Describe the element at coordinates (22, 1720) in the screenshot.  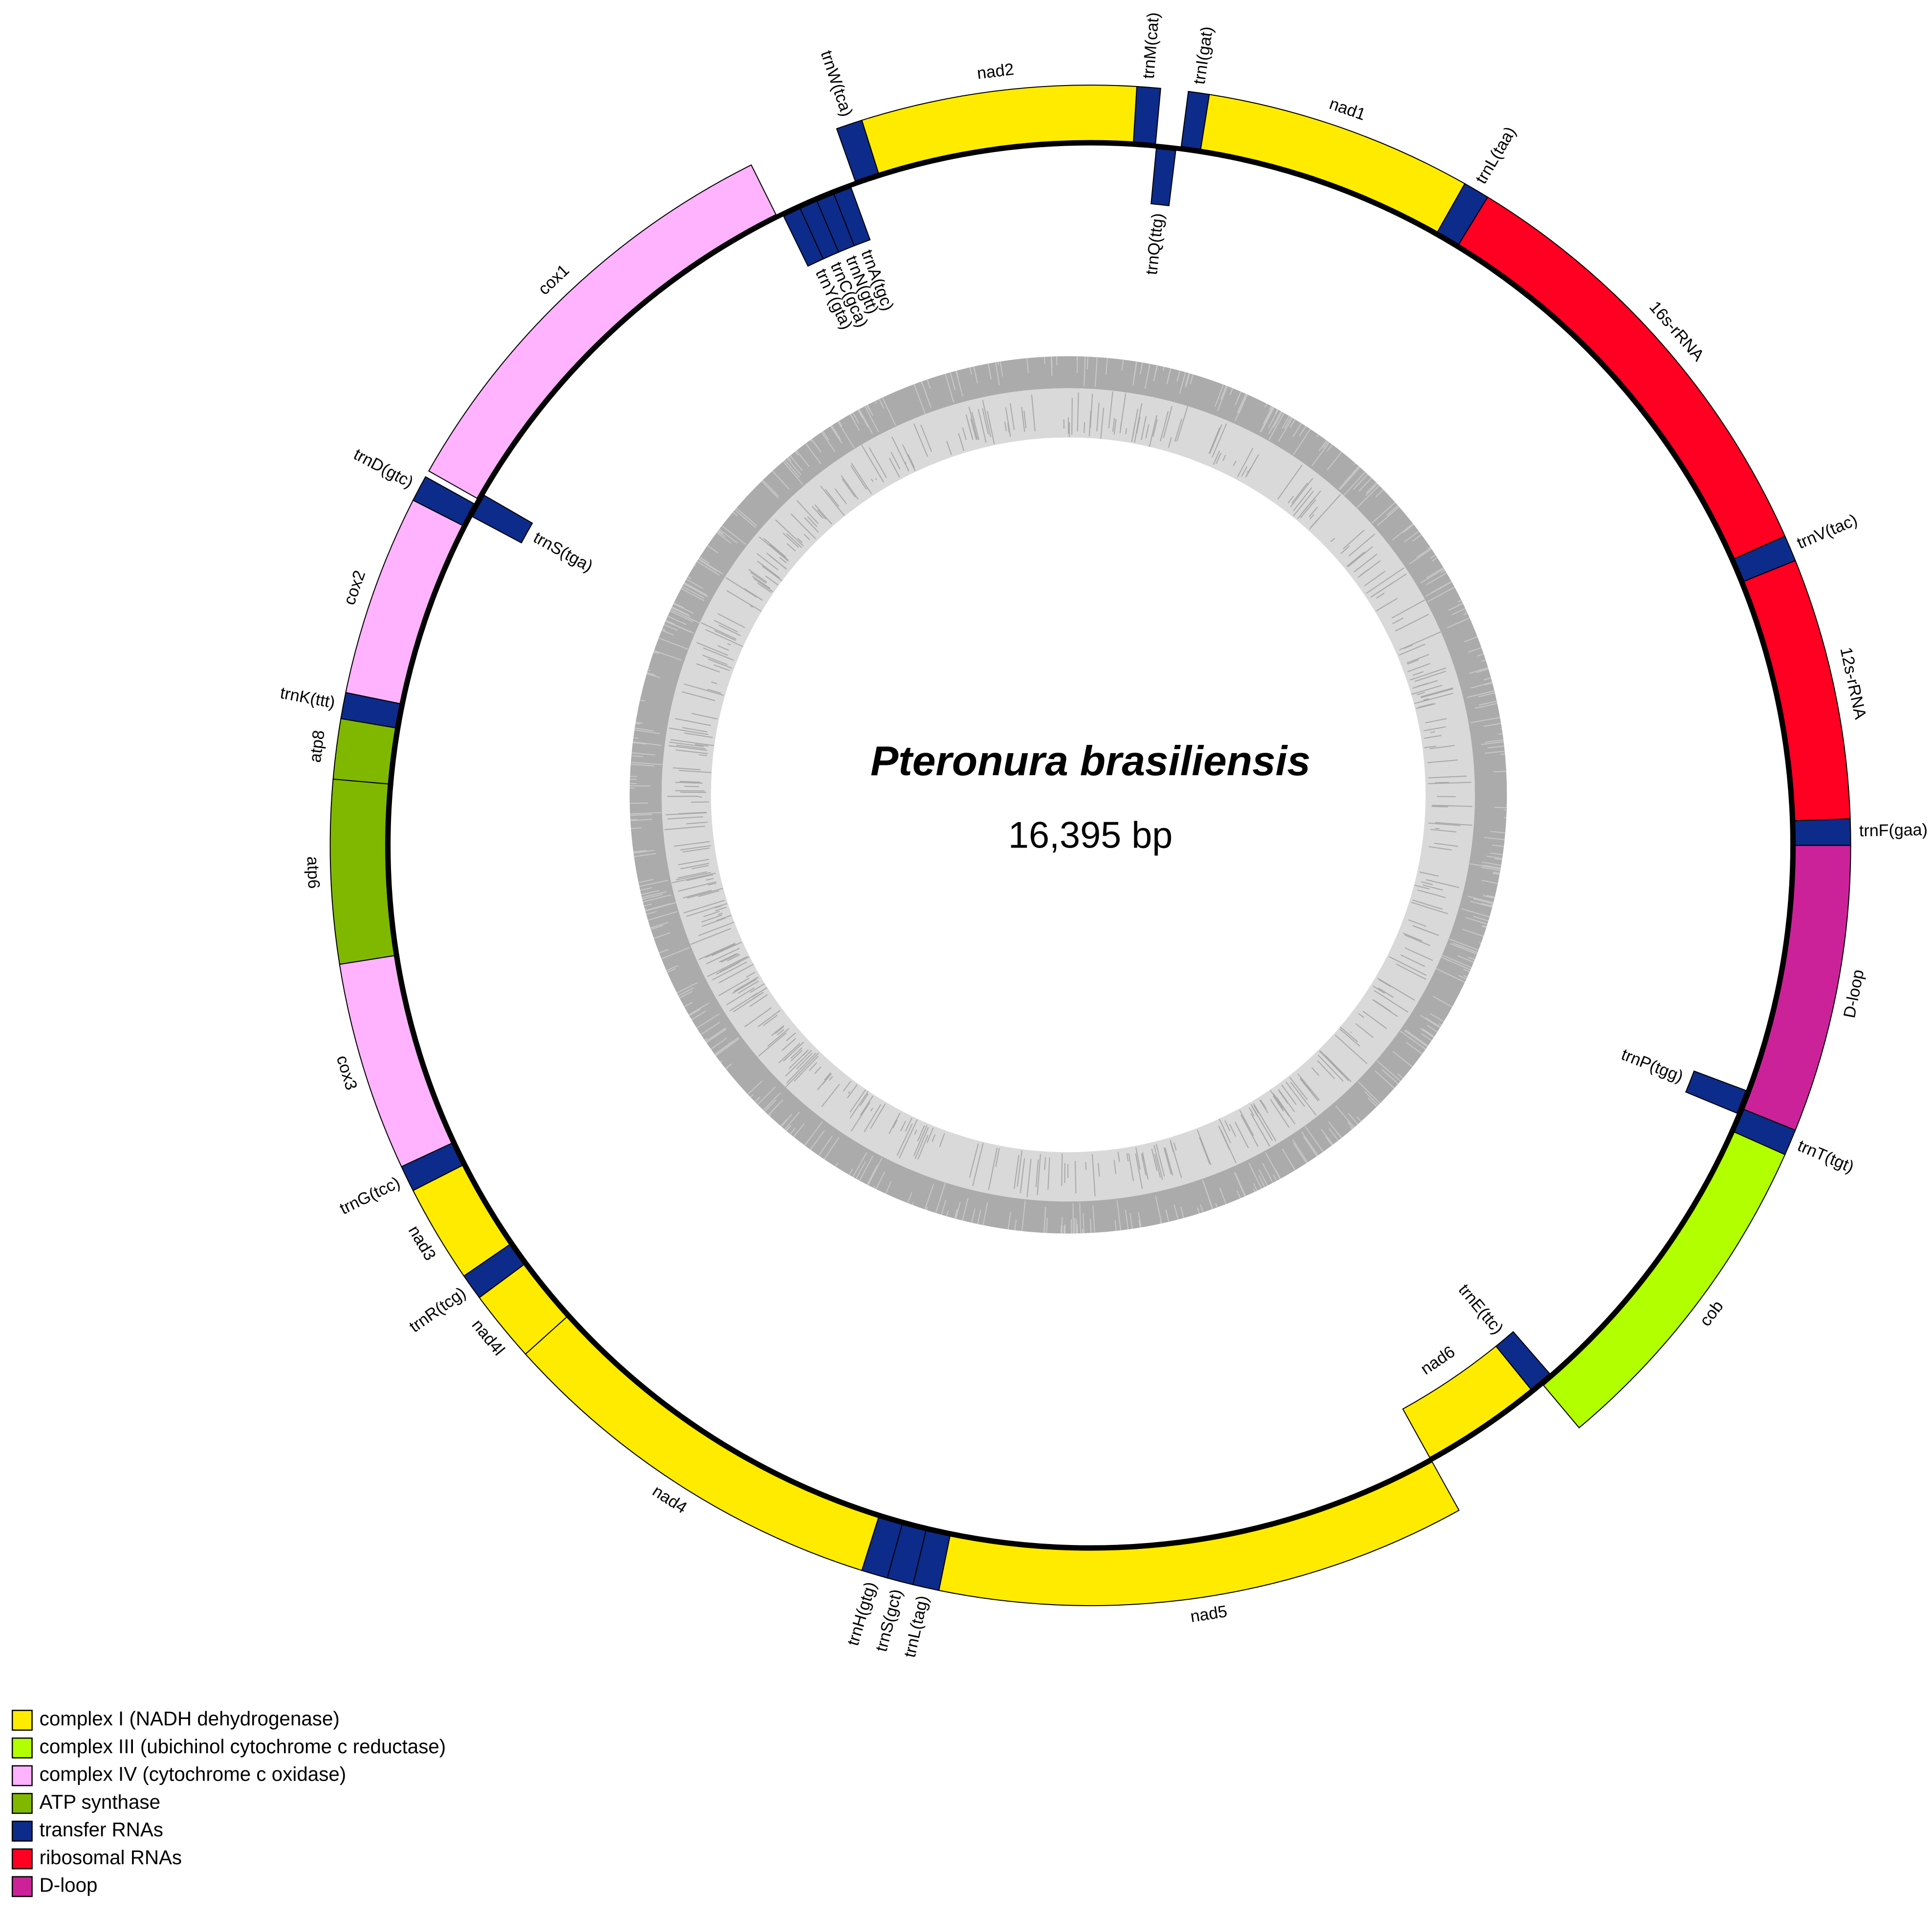
I see `legend-swatch` at that location.